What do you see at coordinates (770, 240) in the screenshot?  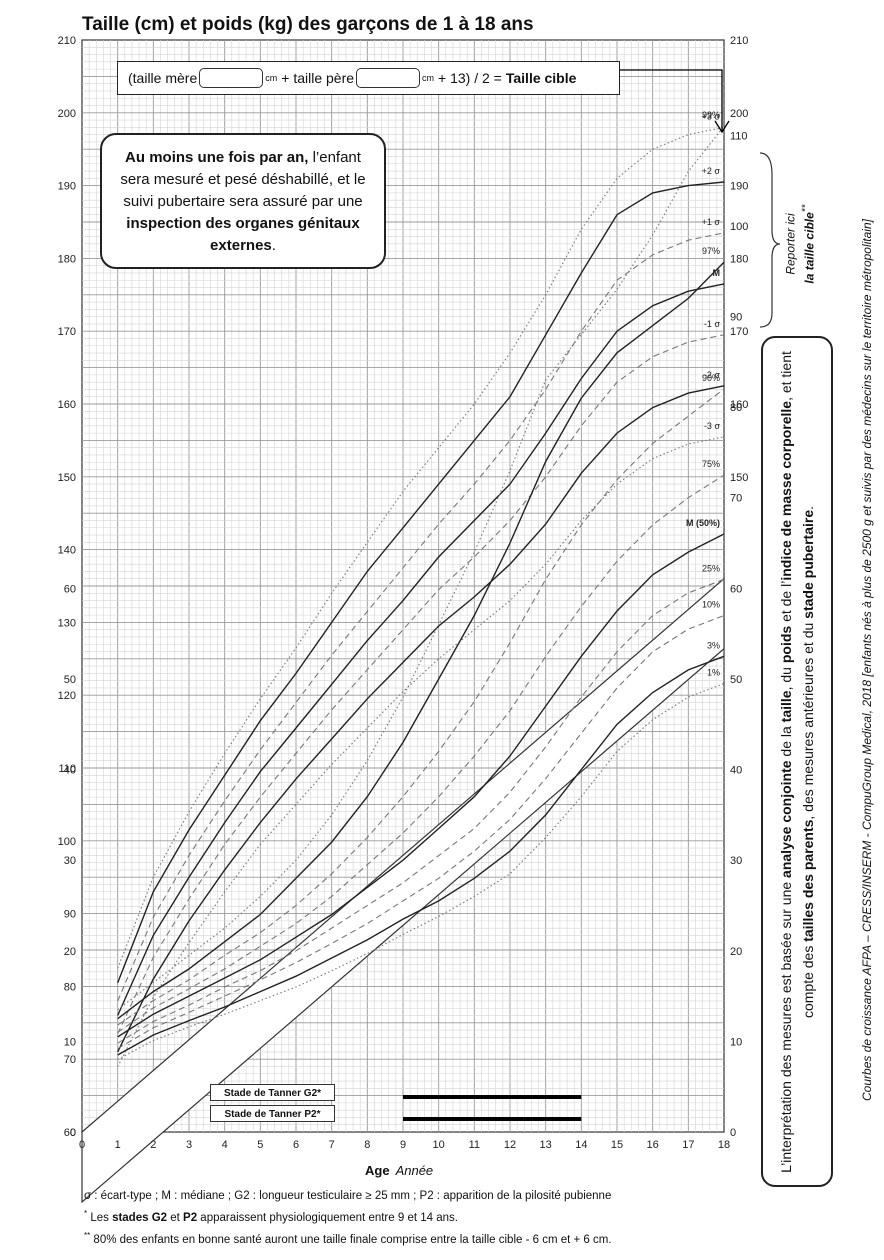 I see `target-range-brace` at bounding box center [770, 240].